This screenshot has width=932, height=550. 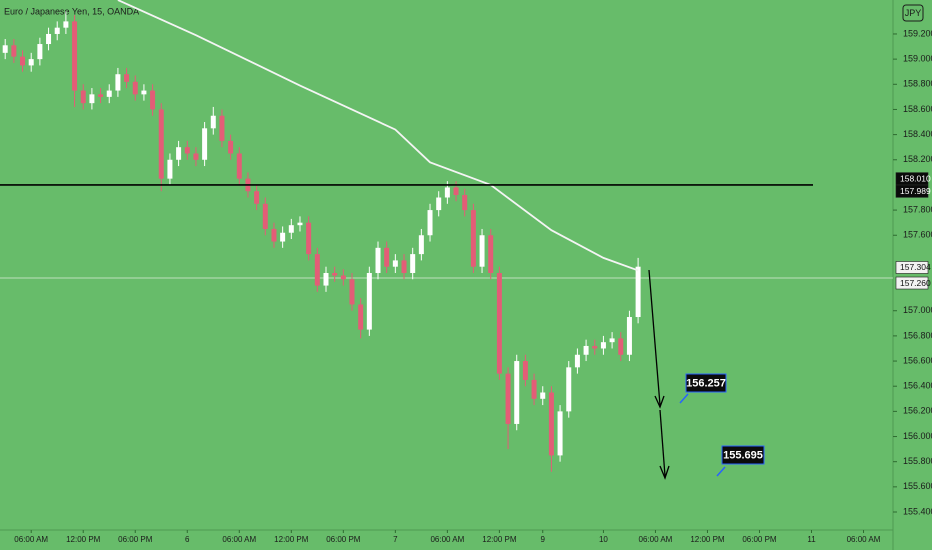 I want to click on y-tick-label: 156.400, so click(x=917, y=386).